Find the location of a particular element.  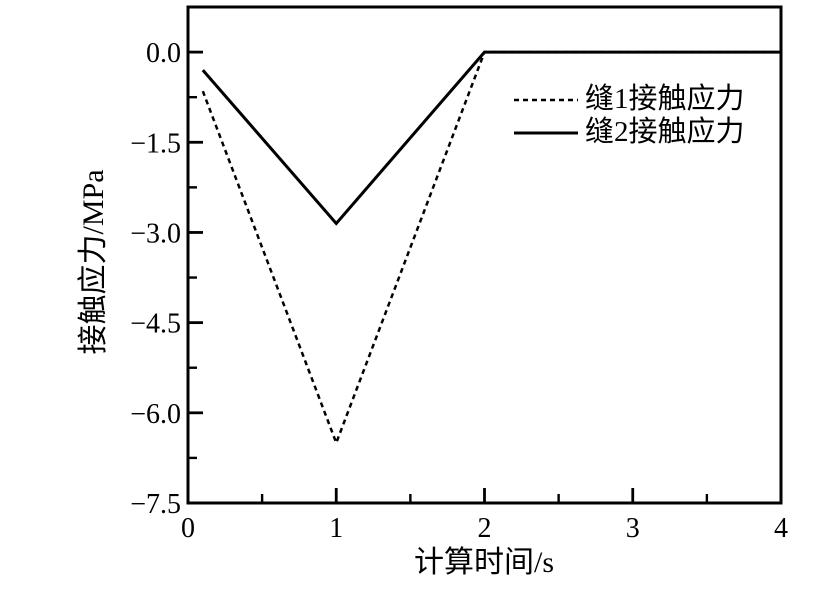

legend-item-seam1: 缝1接触应力 is located at coordinates (629, 99).